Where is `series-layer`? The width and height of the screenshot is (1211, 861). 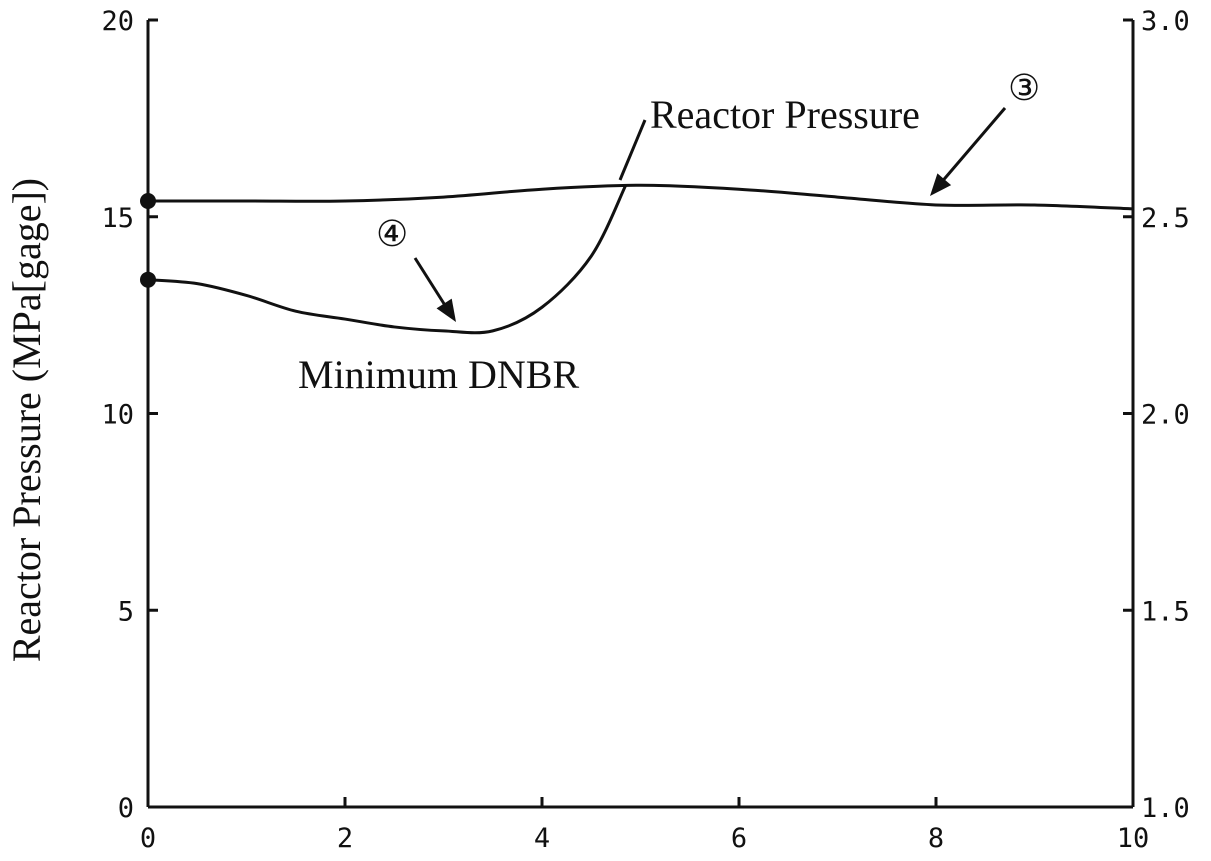
series-layer is located at coordinates (637, 259).